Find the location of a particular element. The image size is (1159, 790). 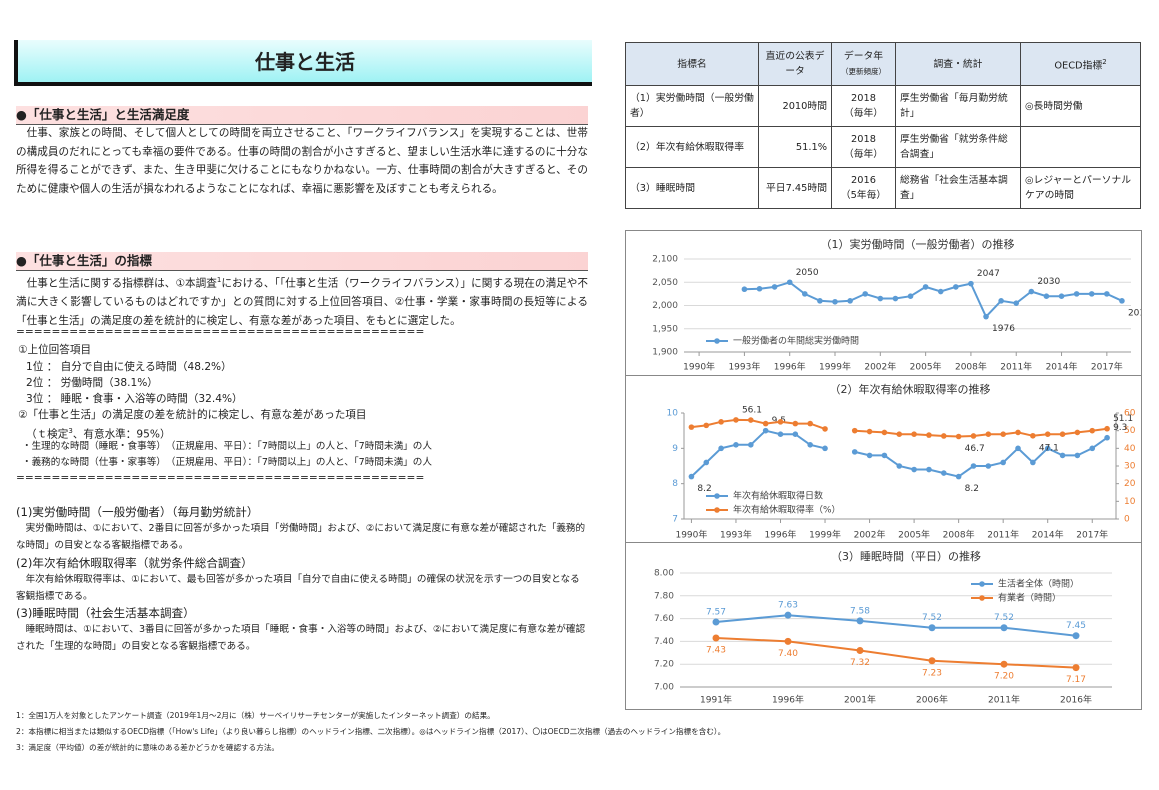

list-item: 3位 ： 睡眠・食事・入浴等の時間（32.4%） is located at coordinates (134, 399).